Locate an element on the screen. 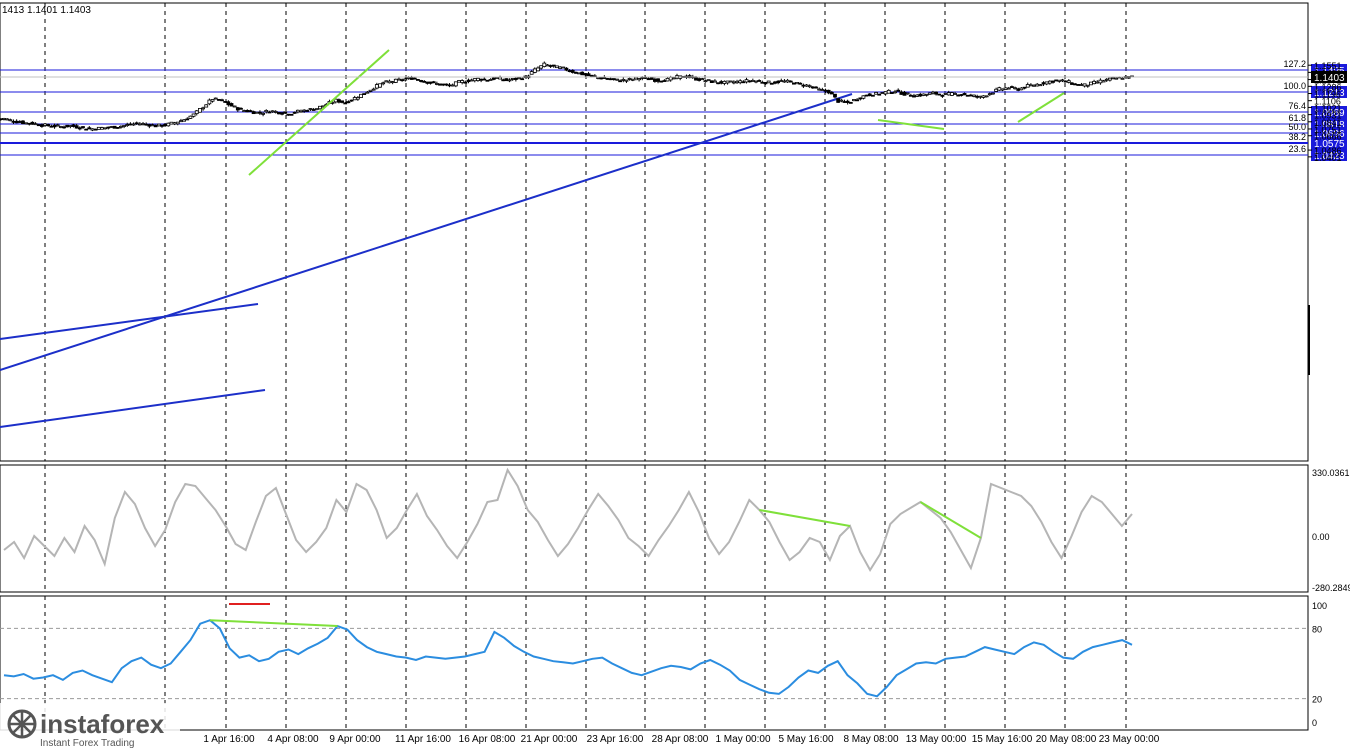  trend-line-short is located at coordinates (129, 321).